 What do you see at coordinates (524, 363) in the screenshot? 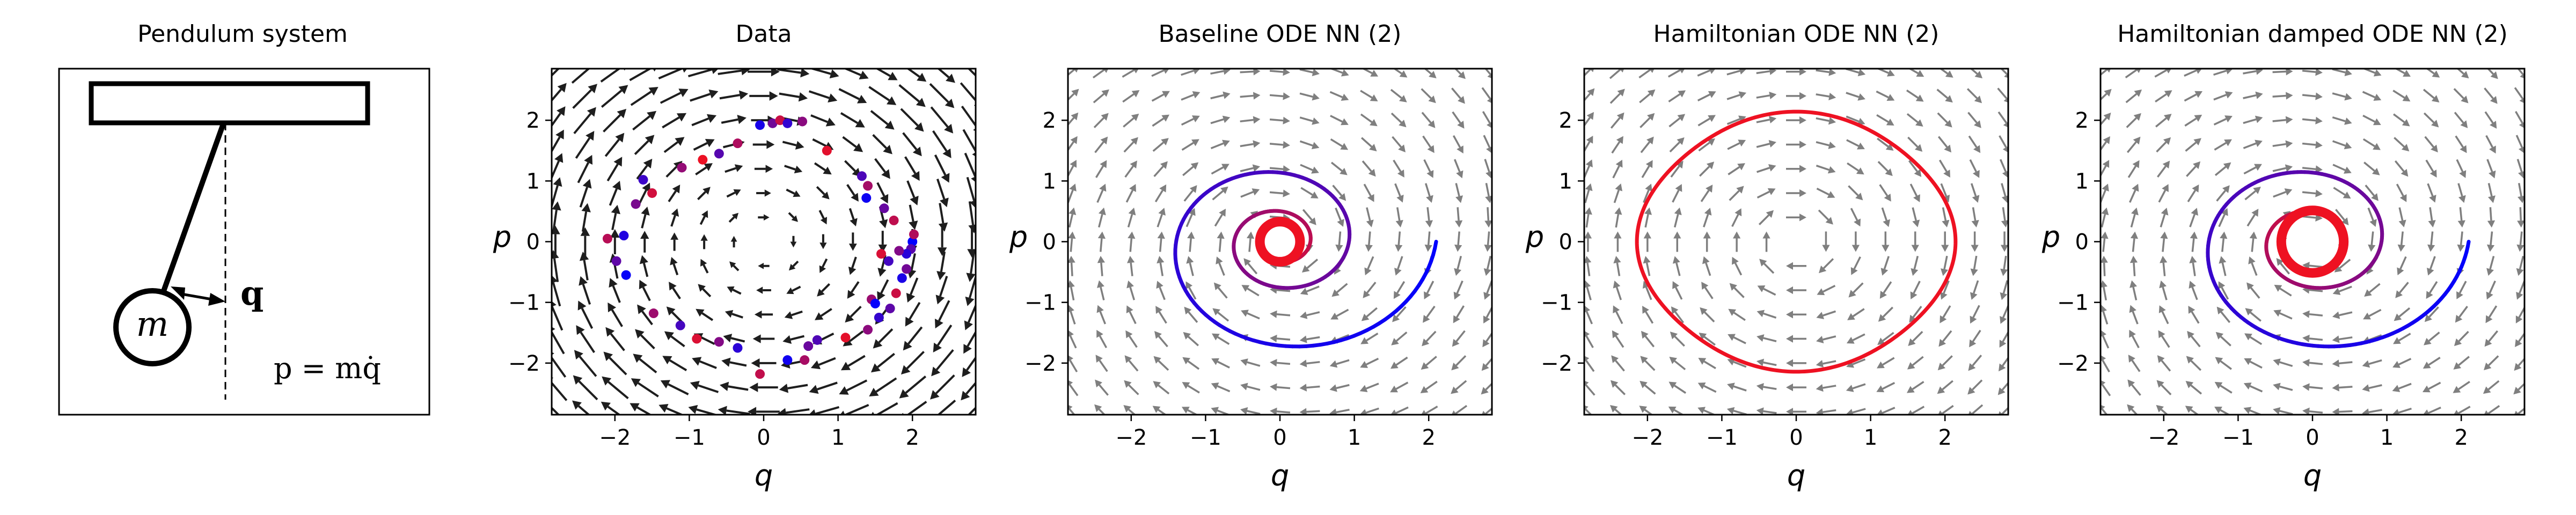
I see `y-tick-label: −2` at bounding box center [524, 363].